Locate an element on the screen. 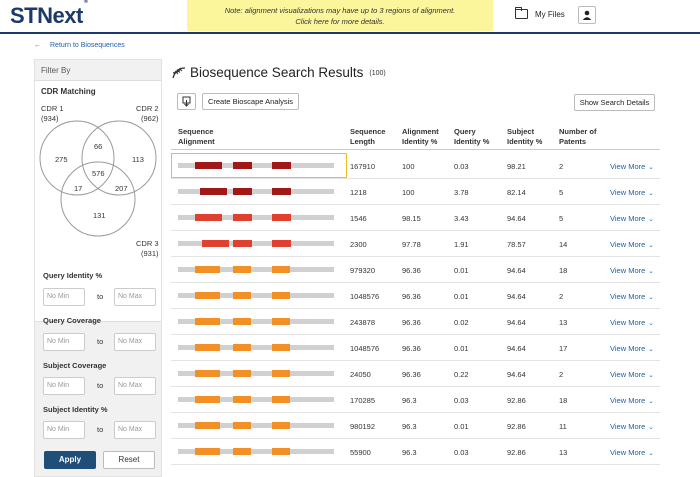 The width and height of the screenshot is (700, 477). venn-only-cdr1: 275 is located at coordinates (61, 159).